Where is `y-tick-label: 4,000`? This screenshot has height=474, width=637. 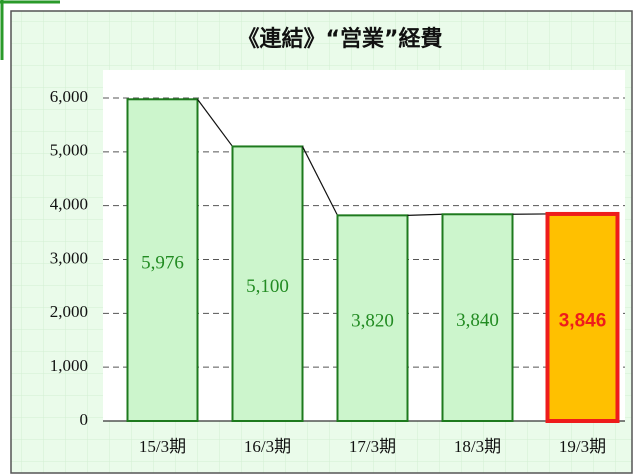
y-tick-label: 4,000 is located at coordinates (69, 204).